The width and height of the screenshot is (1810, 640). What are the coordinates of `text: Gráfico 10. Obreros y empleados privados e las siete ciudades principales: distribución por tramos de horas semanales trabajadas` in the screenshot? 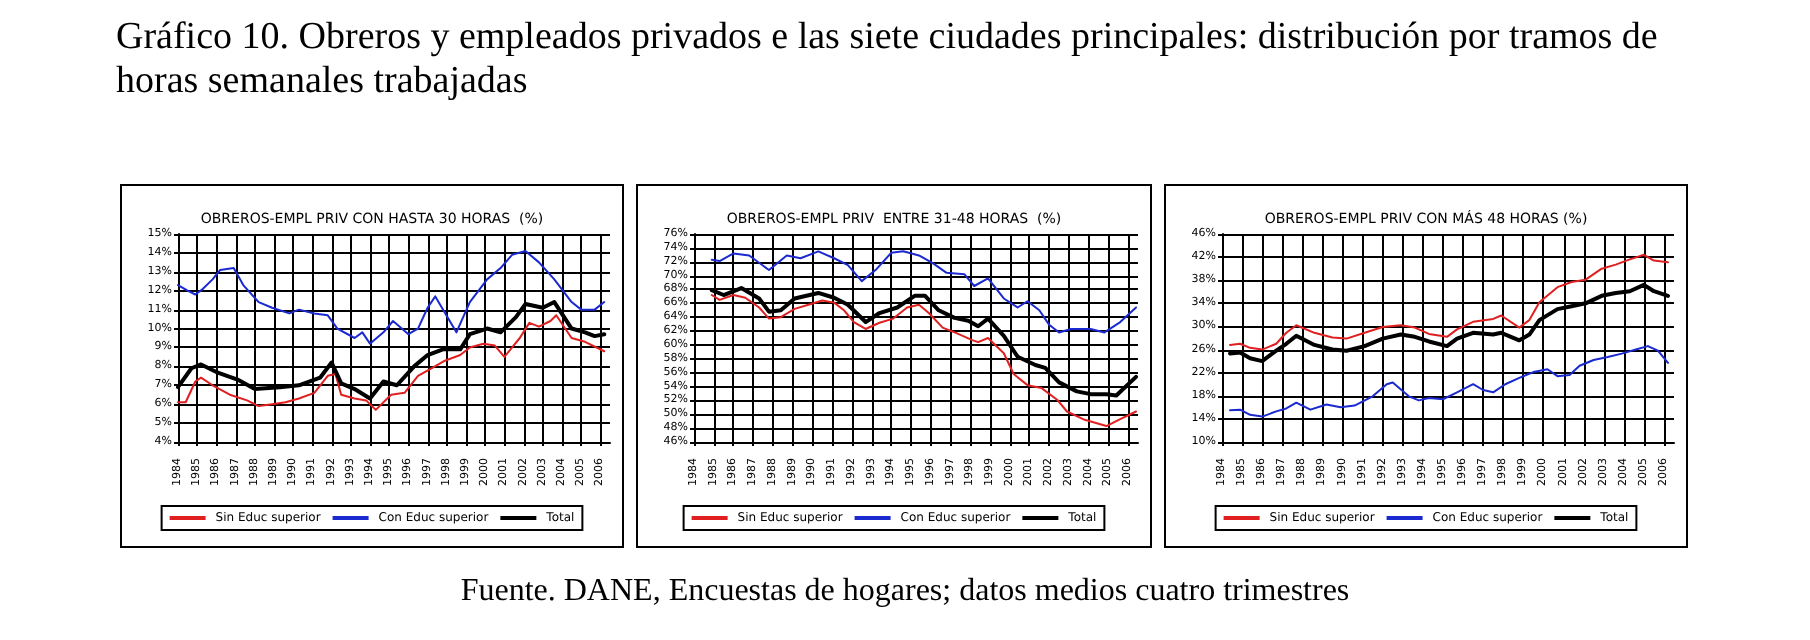 It's located at (888, 60).